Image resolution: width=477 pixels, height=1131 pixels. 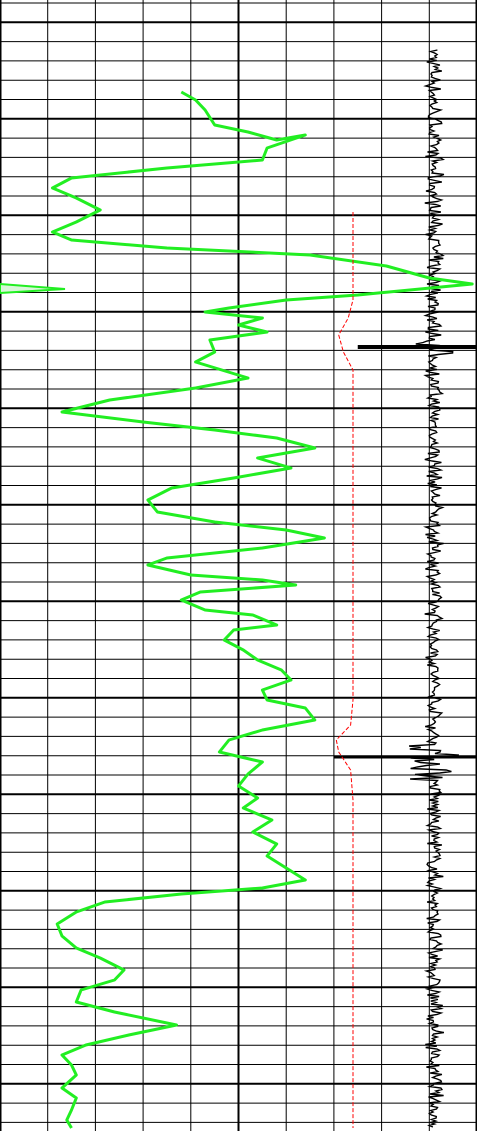 What do you see at coordinates (33, 288) in the screenshot?
I see `gamma-spike-marker` at bounding box center [33, 288].